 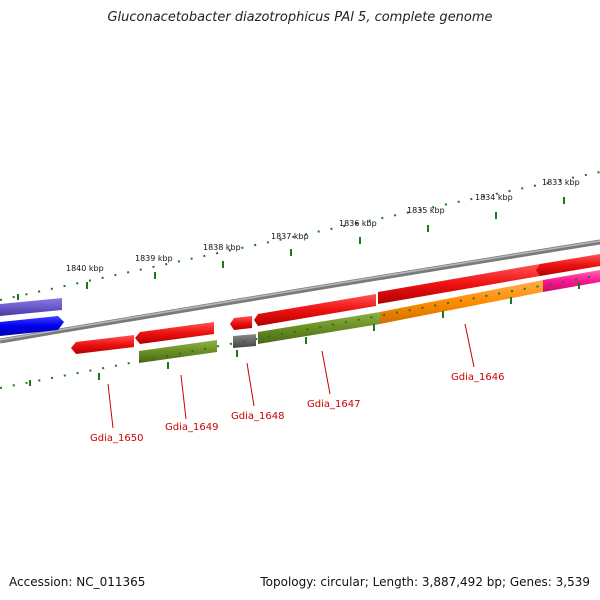 What do you see at coordinates (191, 427) in the screenshot?
I see `gene-label-gdia-1649: Gdia_1649` at bounding box center [191, 427].